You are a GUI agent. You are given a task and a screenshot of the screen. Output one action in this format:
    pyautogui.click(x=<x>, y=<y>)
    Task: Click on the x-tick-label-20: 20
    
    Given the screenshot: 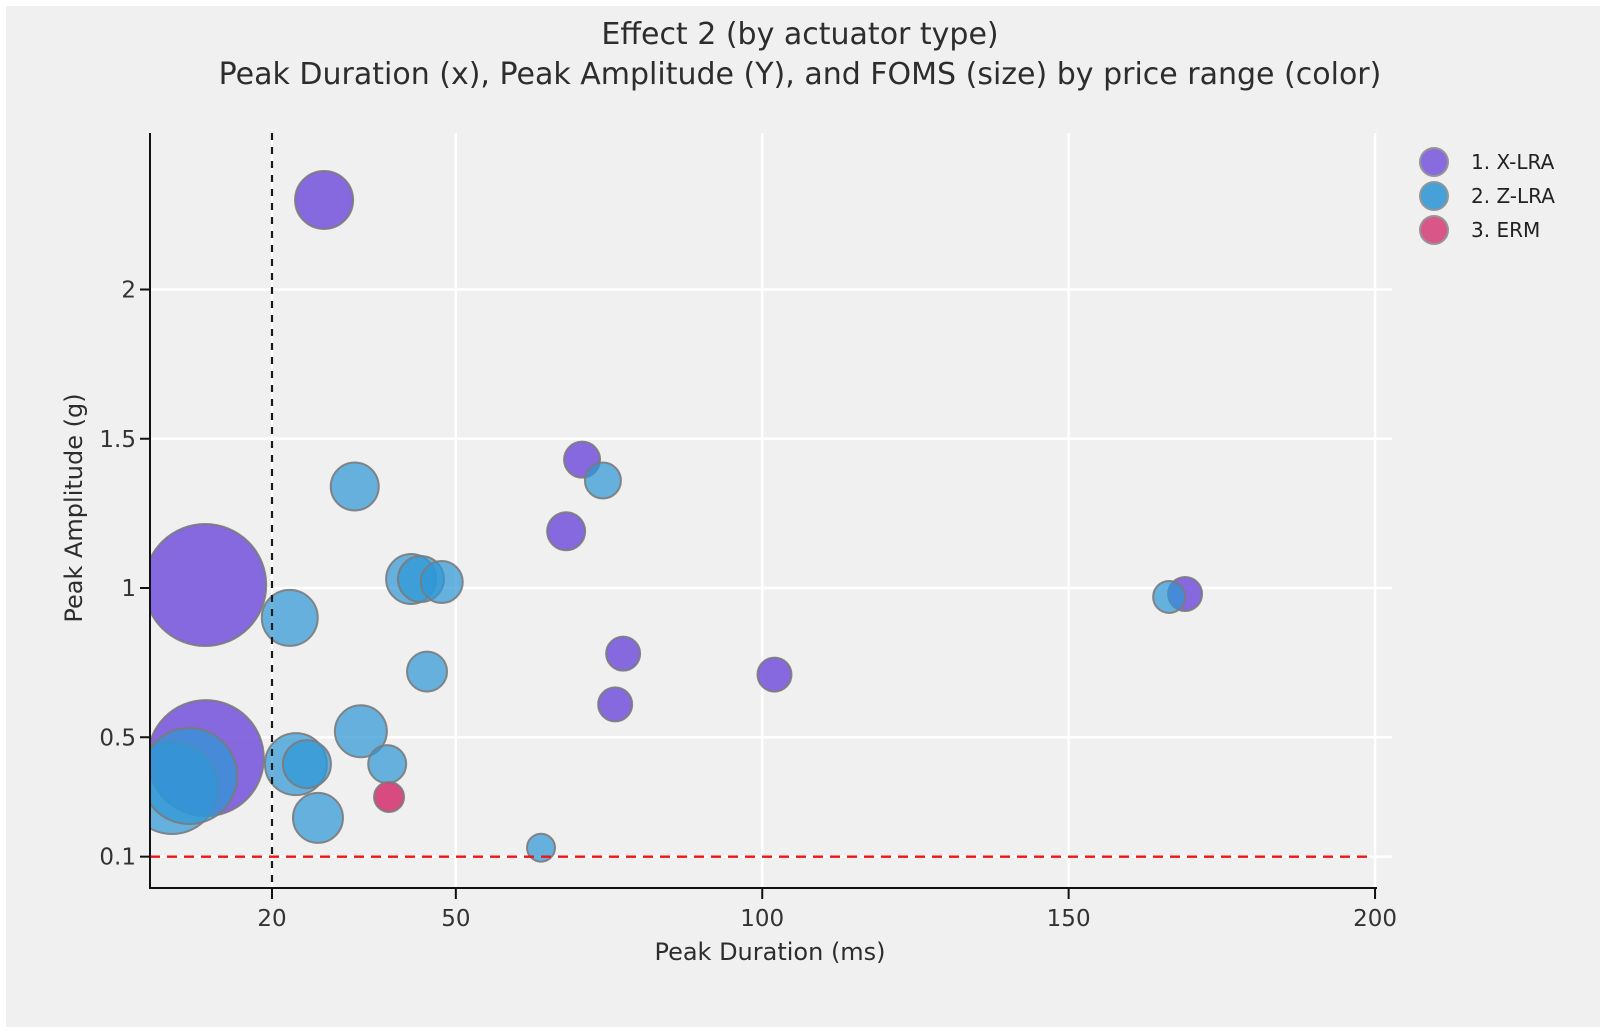 What is the action you would take?
    pyautogui.click(x=271, y=919)
    